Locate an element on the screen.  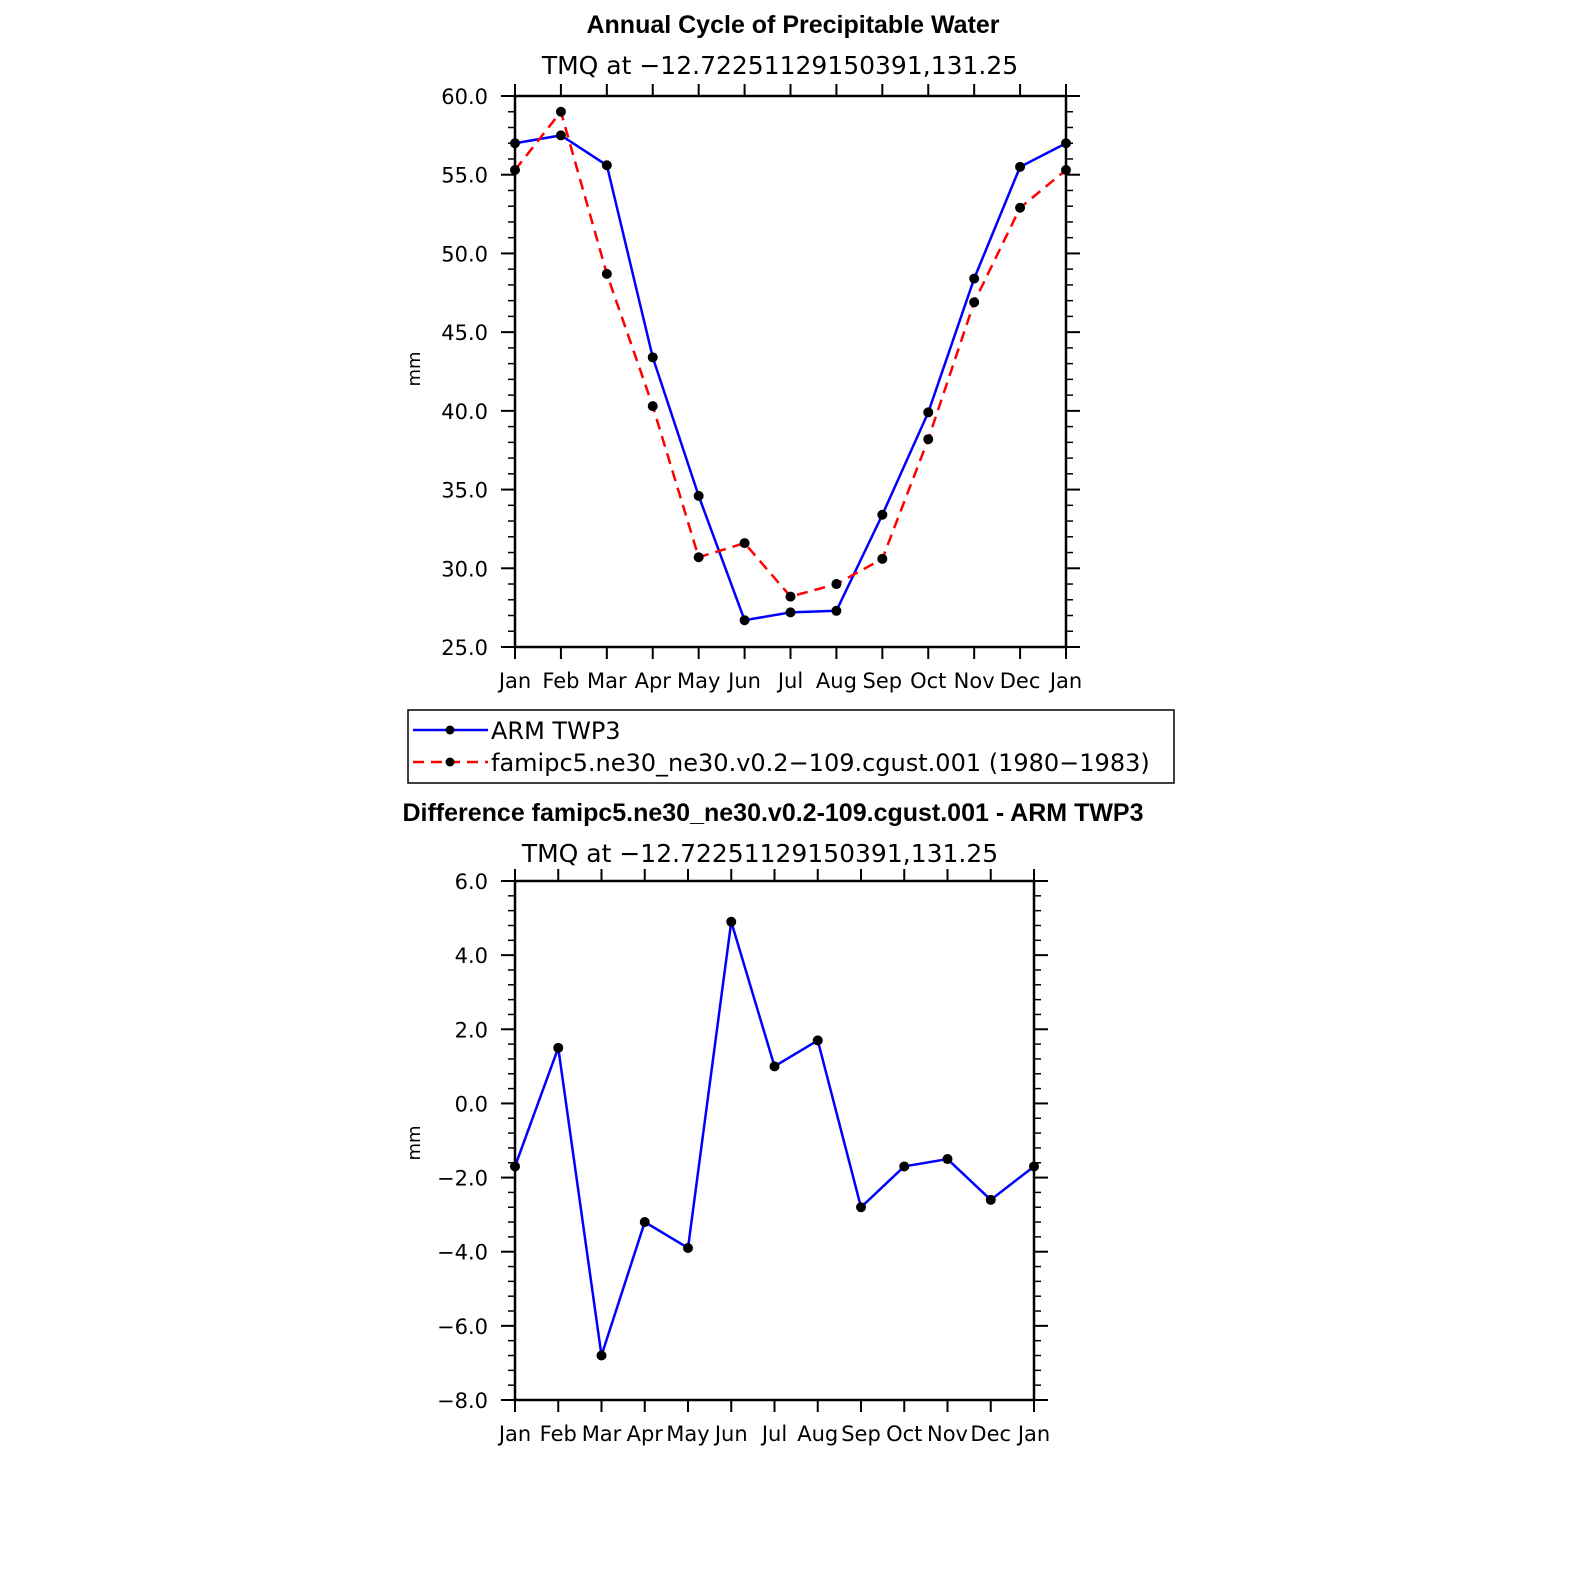
annual-y-tick-label: 55.0 is located at coordinates (464, 176).